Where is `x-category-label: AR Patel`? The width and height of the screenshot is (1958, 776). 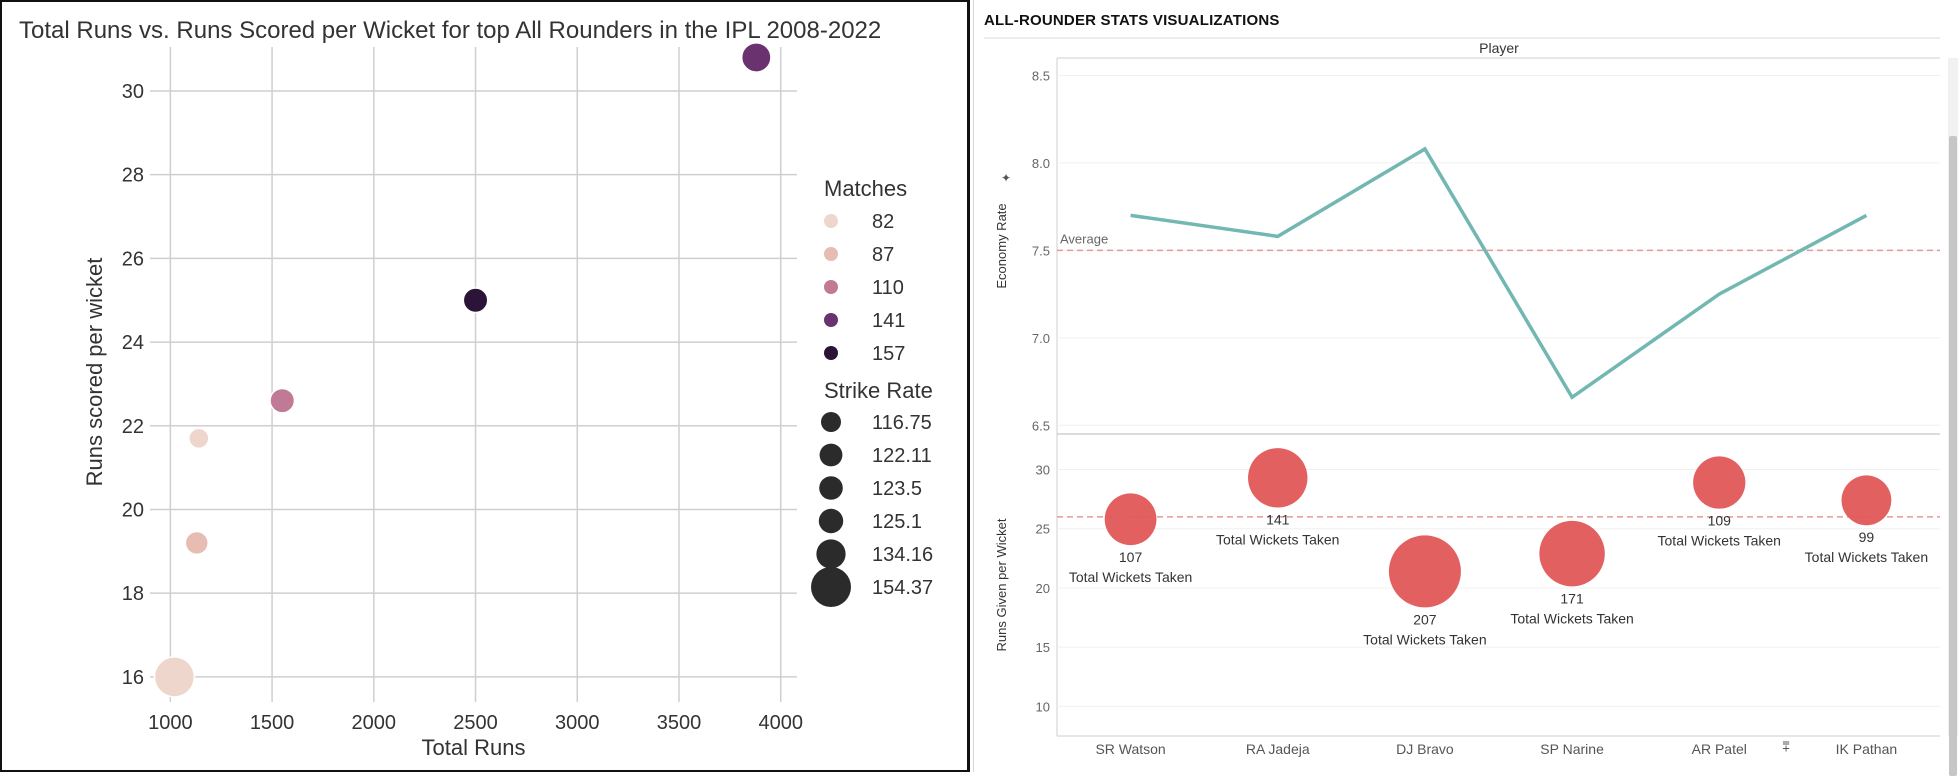 x-category-label: AR Patel is located at coordinates (1719, 749).